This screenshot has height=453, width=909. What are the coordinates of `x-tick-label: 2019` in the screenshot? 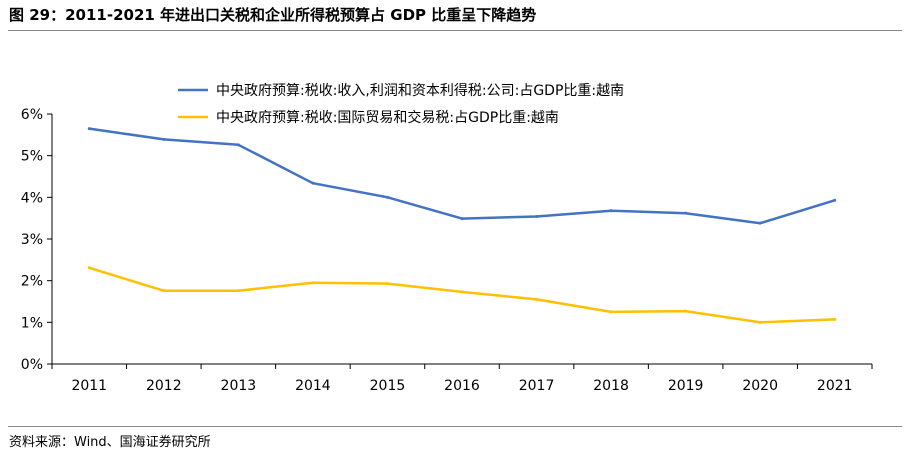 It's located at (686, 386).